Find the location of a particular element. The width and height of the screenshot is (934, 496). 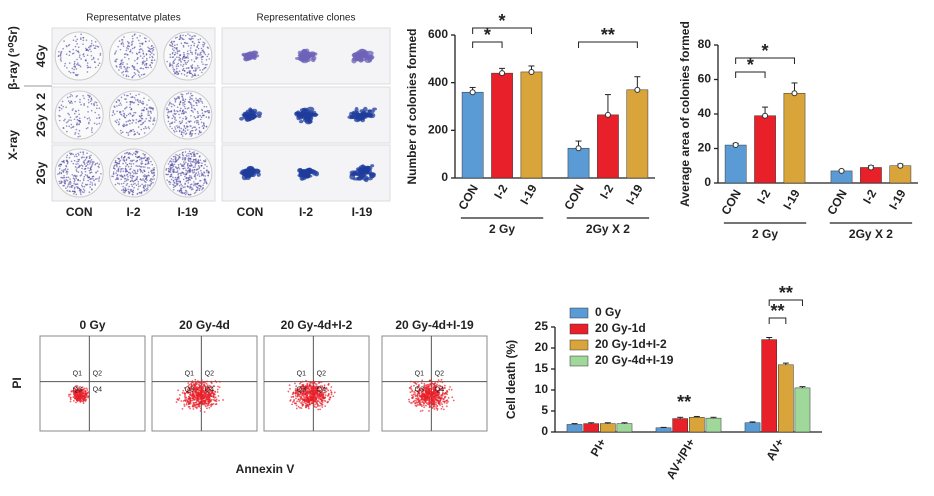

row-label: 2Gy is located at coordinates (41, 172).